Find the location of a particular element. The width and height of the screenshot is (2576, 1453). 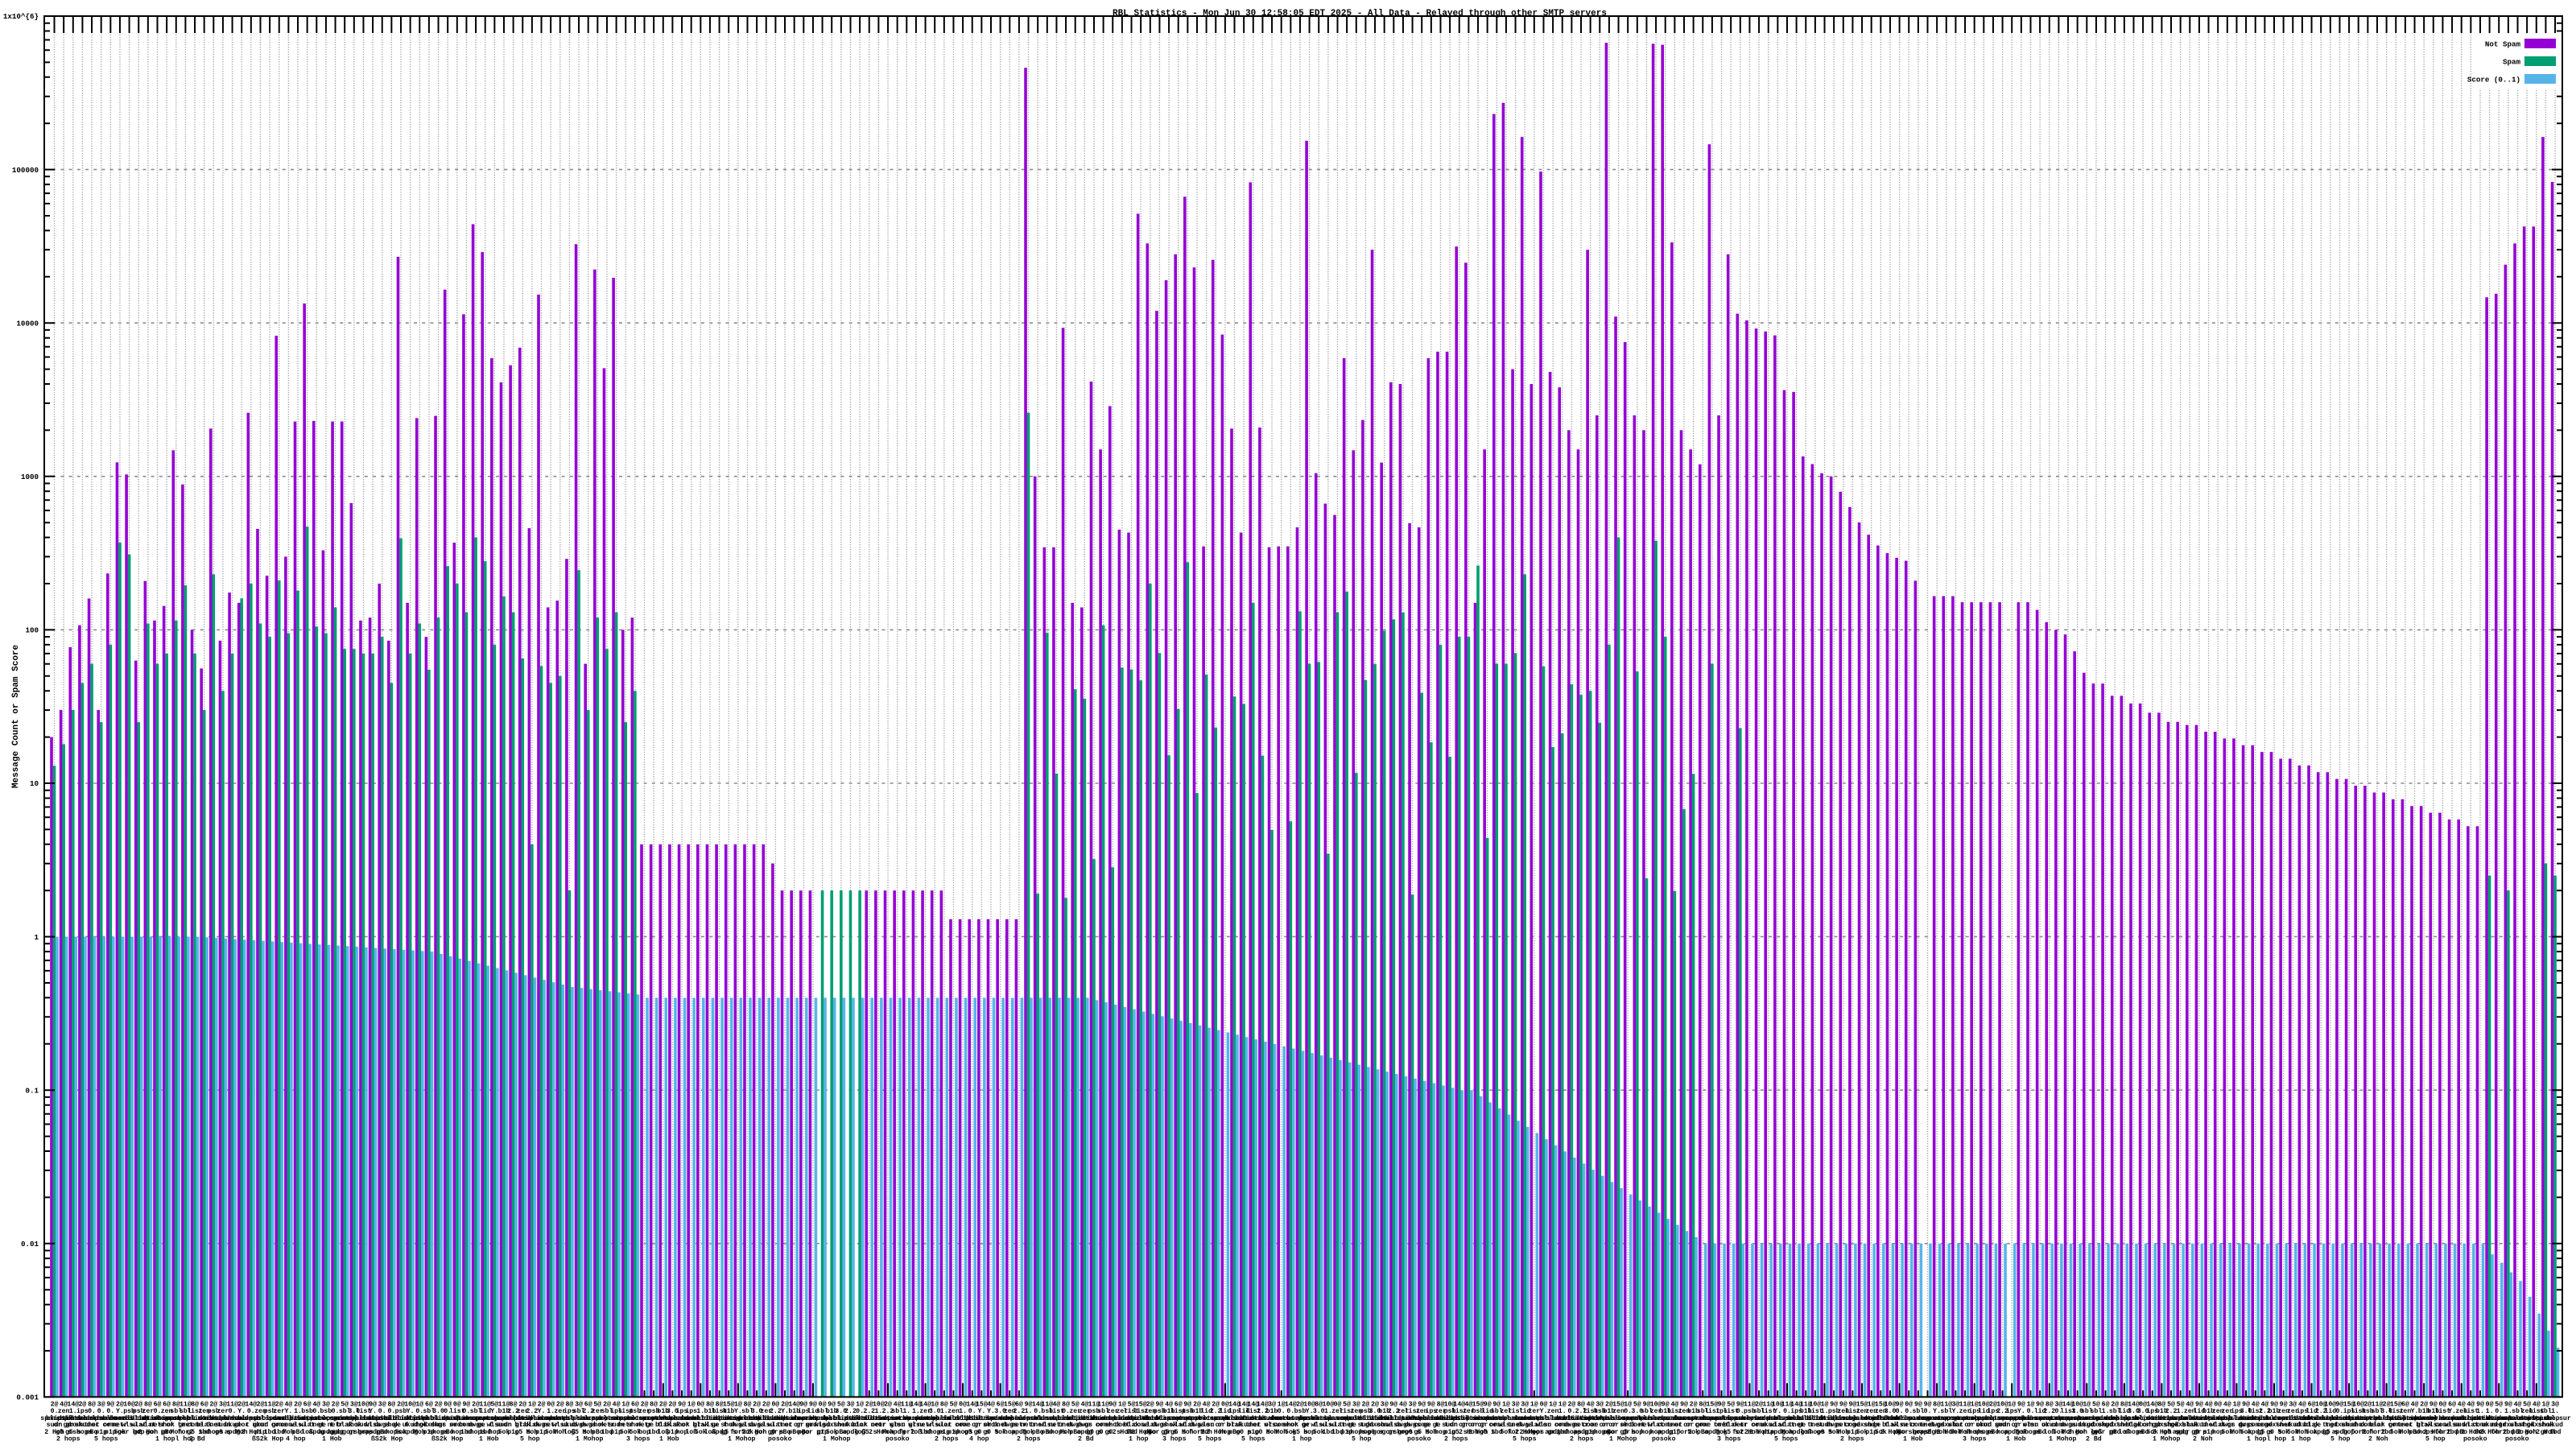

svg-text: 3.0 is located at coordinates (757, 1411).